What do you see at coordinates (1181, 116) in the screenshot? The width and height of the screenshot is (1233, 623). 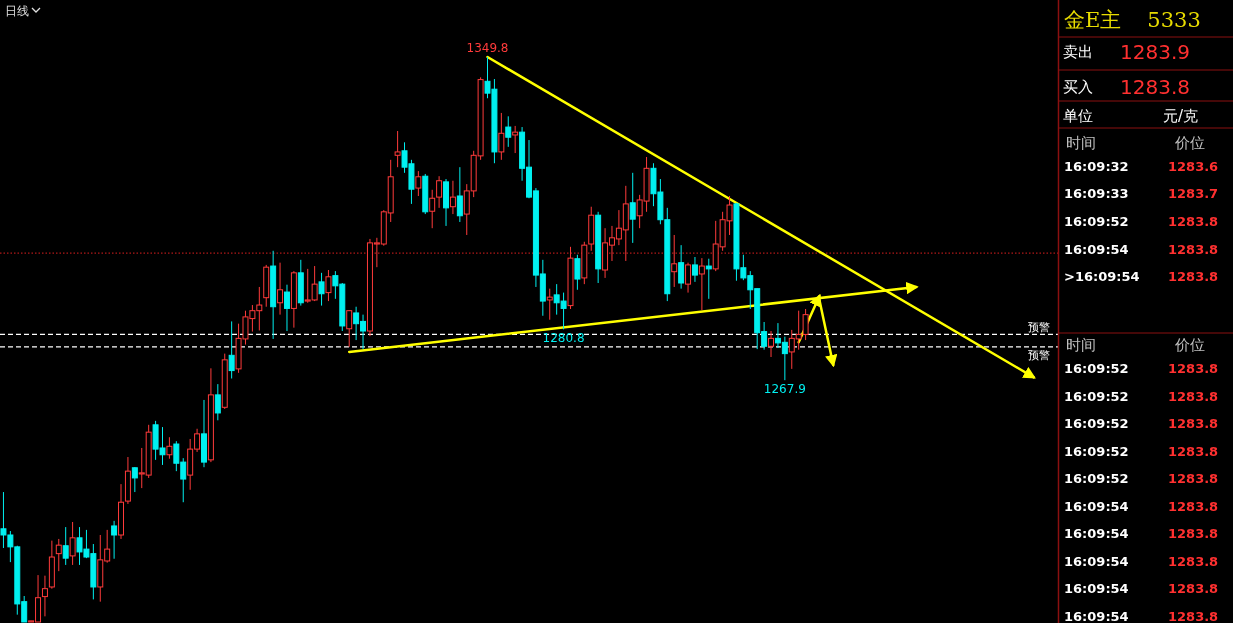 I see `text: 元/克` at bounding box center [1181, 116].